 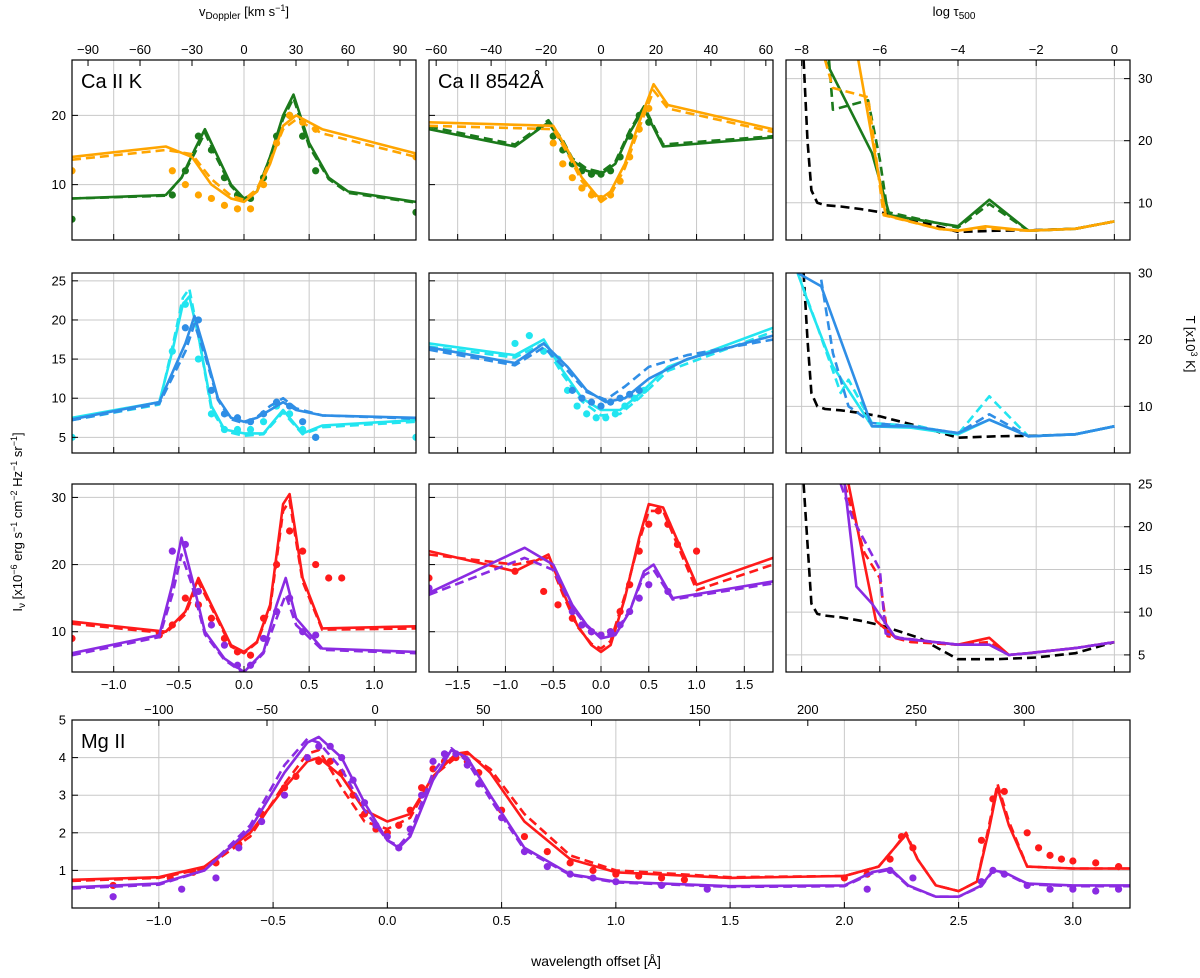 I want to click on series-black-ref, so click(x=958, y=147).